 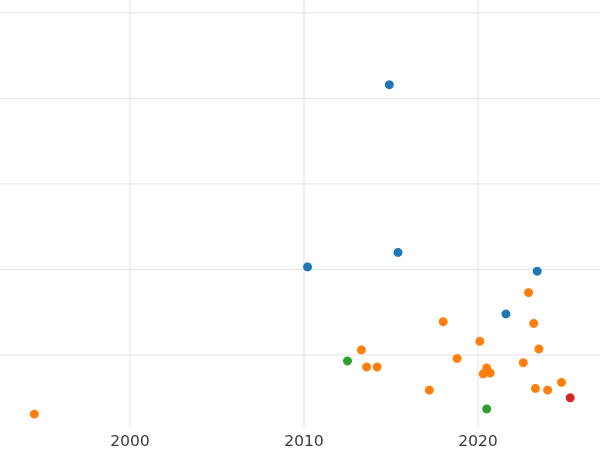 What do you see at coordinates (303, 441) in the screenshot?
I see `x-tick-label: 2010` at bounding box center [303, 441].